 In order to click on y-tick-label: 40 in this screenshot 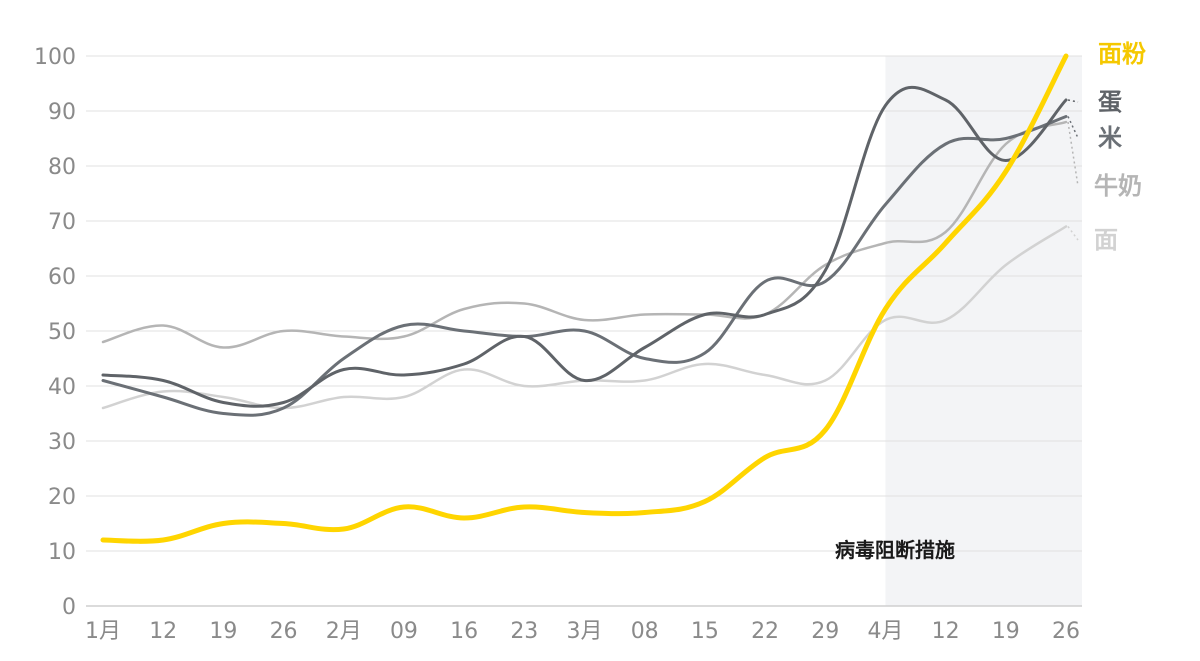, I will do `click(62, 387)`.